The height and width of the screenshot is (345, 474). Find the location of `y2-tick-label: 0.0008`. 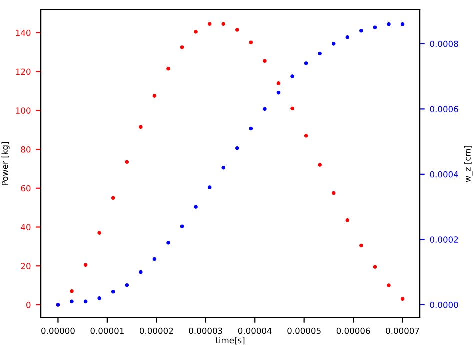

y2-tick-label: 0.0008 is located at coordinates (444, 44).